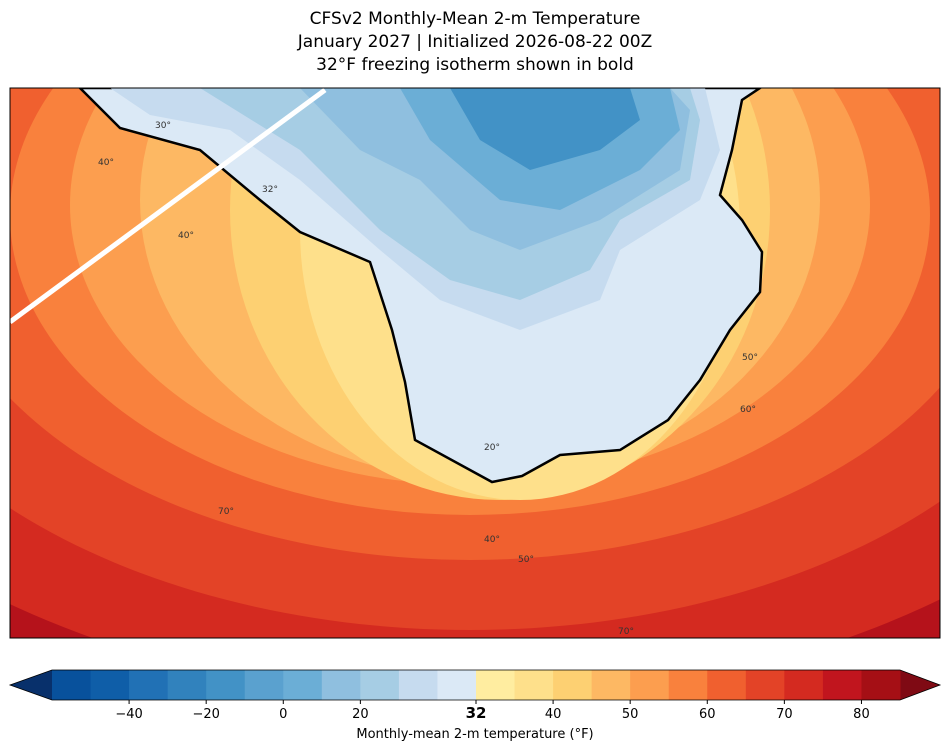 This screenshot has width=950, height=754. I want to click on contour-label: 30°, so click(163, 126).